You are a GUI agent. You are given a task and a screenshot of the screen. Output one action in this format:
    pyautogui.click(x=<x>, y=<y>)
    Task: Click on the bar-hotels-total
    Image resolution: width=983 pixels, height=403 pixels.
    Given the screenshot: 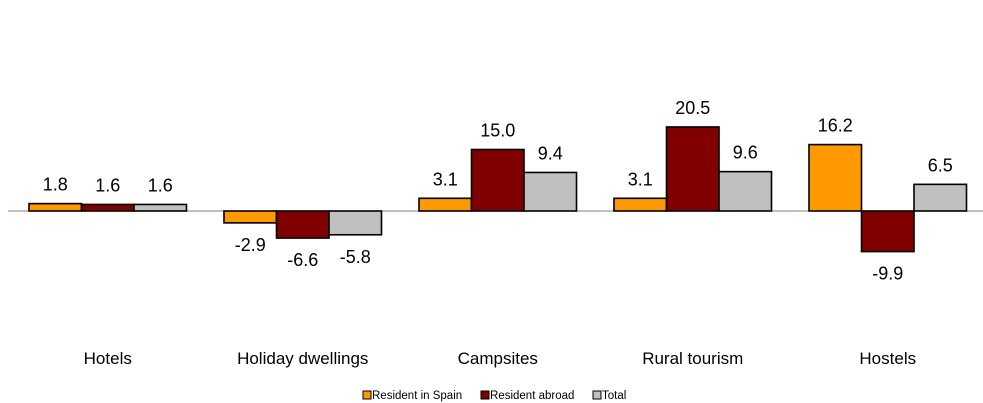 What is the action you would take?
    pyautogui.click(x=160, y=207)
    